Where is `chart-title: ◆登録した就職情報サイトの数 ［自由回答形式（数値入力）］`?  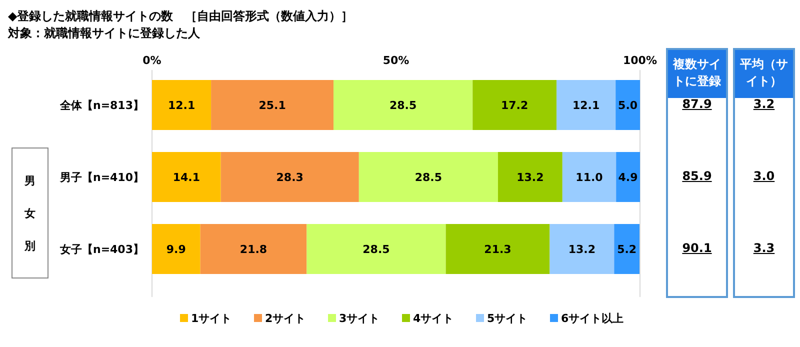
chart-title: ◆登録した就職情報サイトの数 ［自由回答形式（数値入力）］ is located at coordinates (181, 16).